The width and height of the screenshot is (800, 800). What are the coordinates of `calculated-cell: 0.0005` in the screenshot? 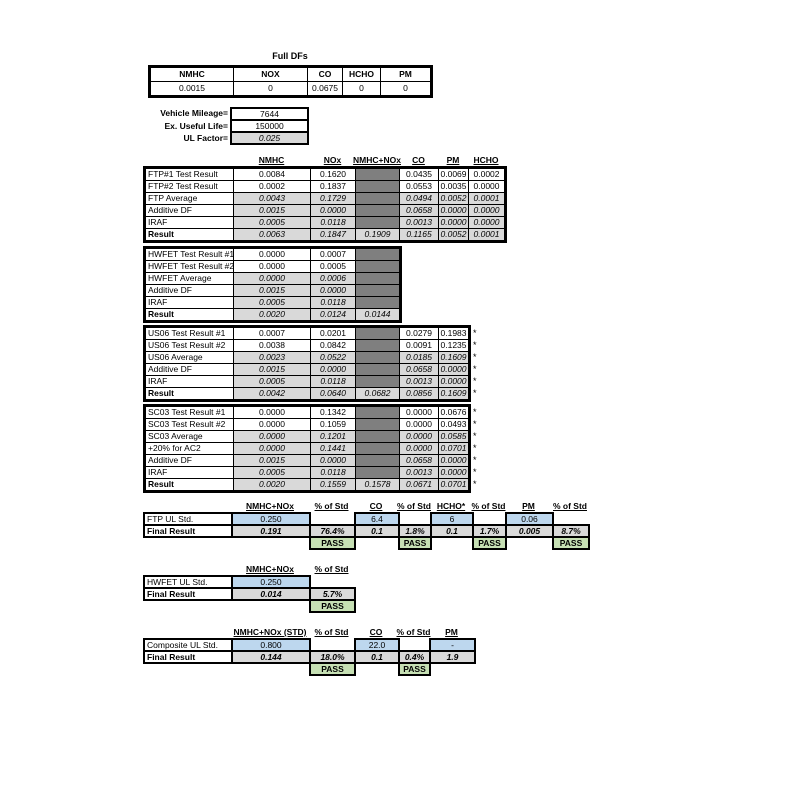 It's located at (272, 472).